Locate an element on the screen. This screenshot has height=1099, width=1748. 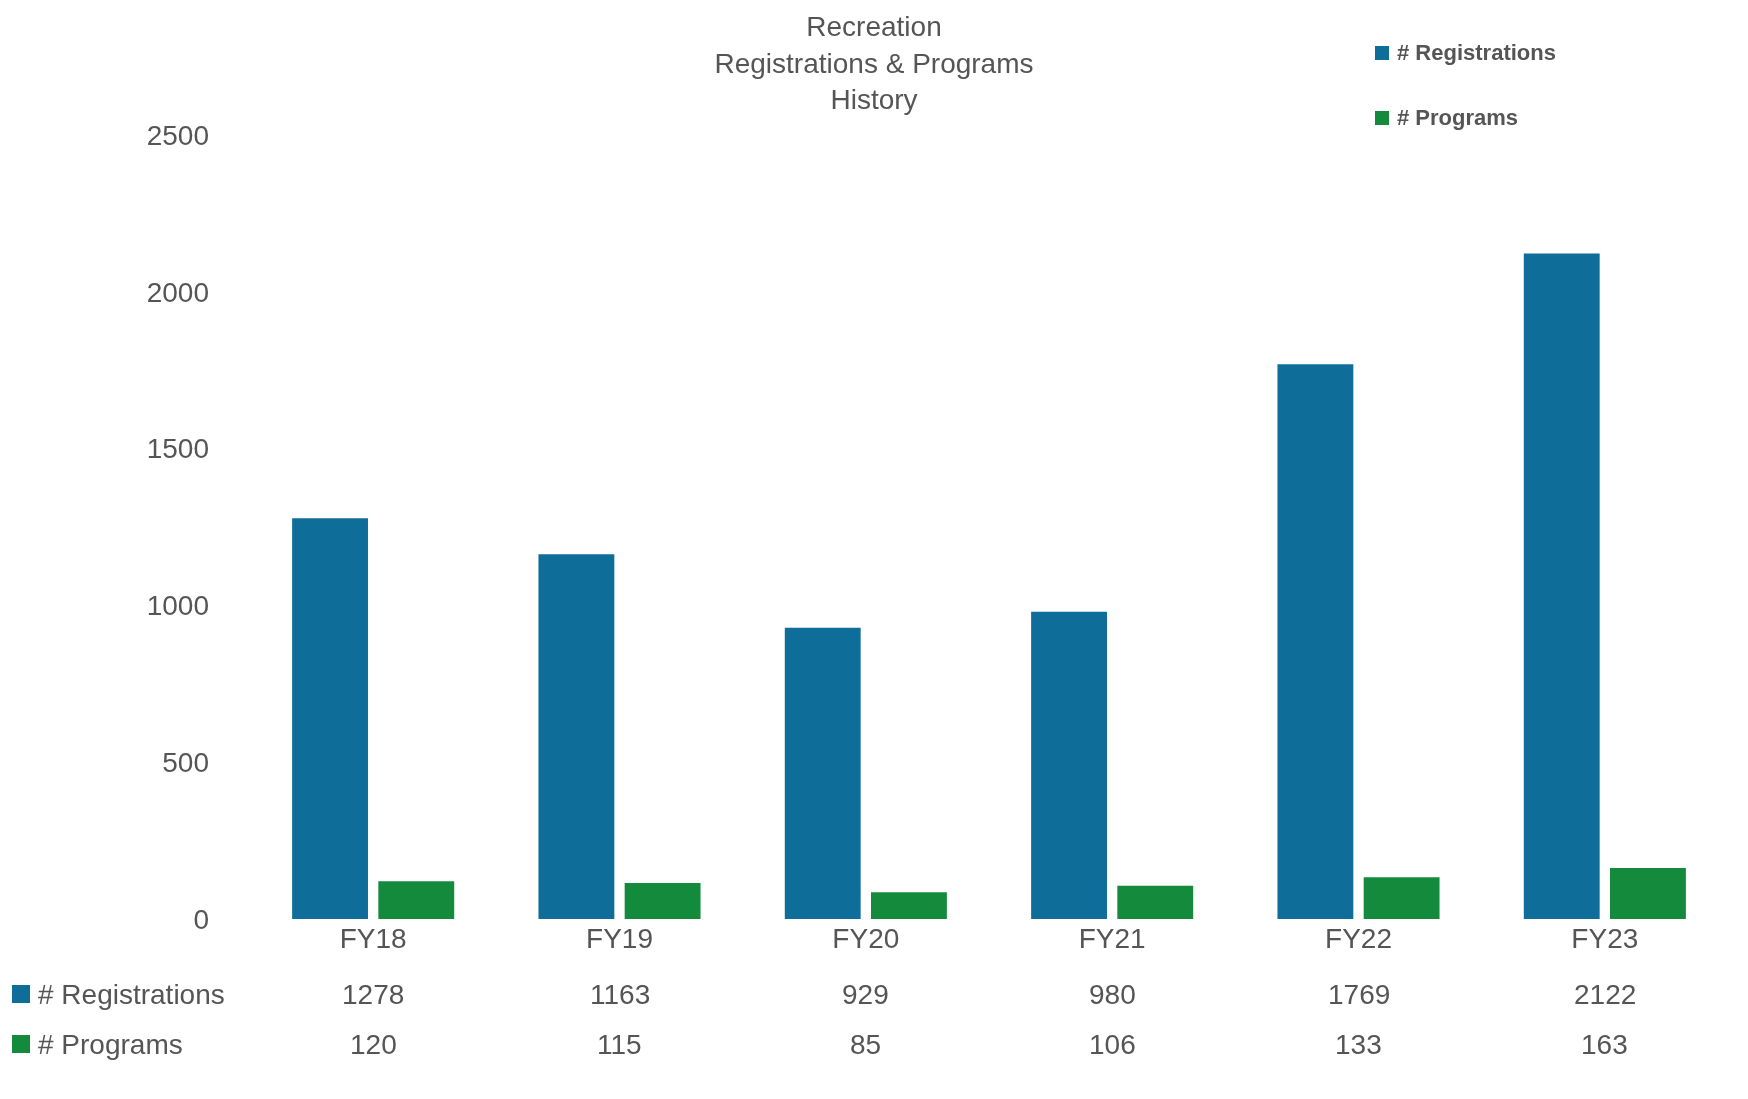
x-tick-label: FY23 is located at coordinates (1605, 938).